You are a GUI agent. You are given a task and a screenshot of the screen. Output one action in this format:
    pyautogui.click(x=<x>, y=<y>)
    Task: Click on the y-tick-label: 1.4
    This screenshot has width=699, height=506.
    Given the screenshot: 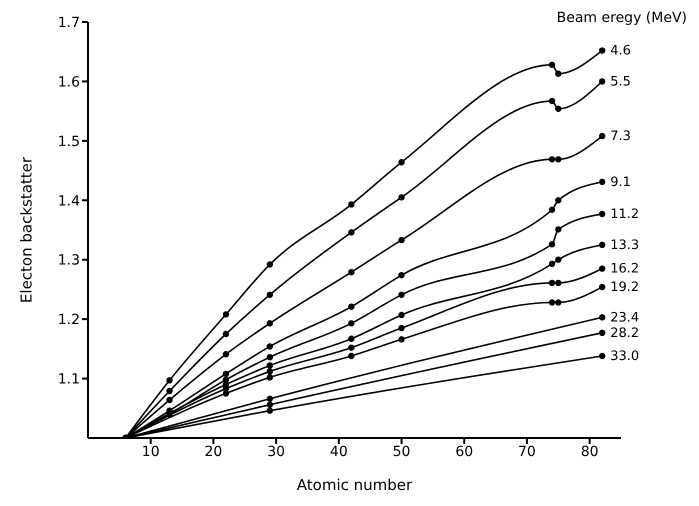 What is the action you would take?
    pyautogui.click(x=69, y=201)
    